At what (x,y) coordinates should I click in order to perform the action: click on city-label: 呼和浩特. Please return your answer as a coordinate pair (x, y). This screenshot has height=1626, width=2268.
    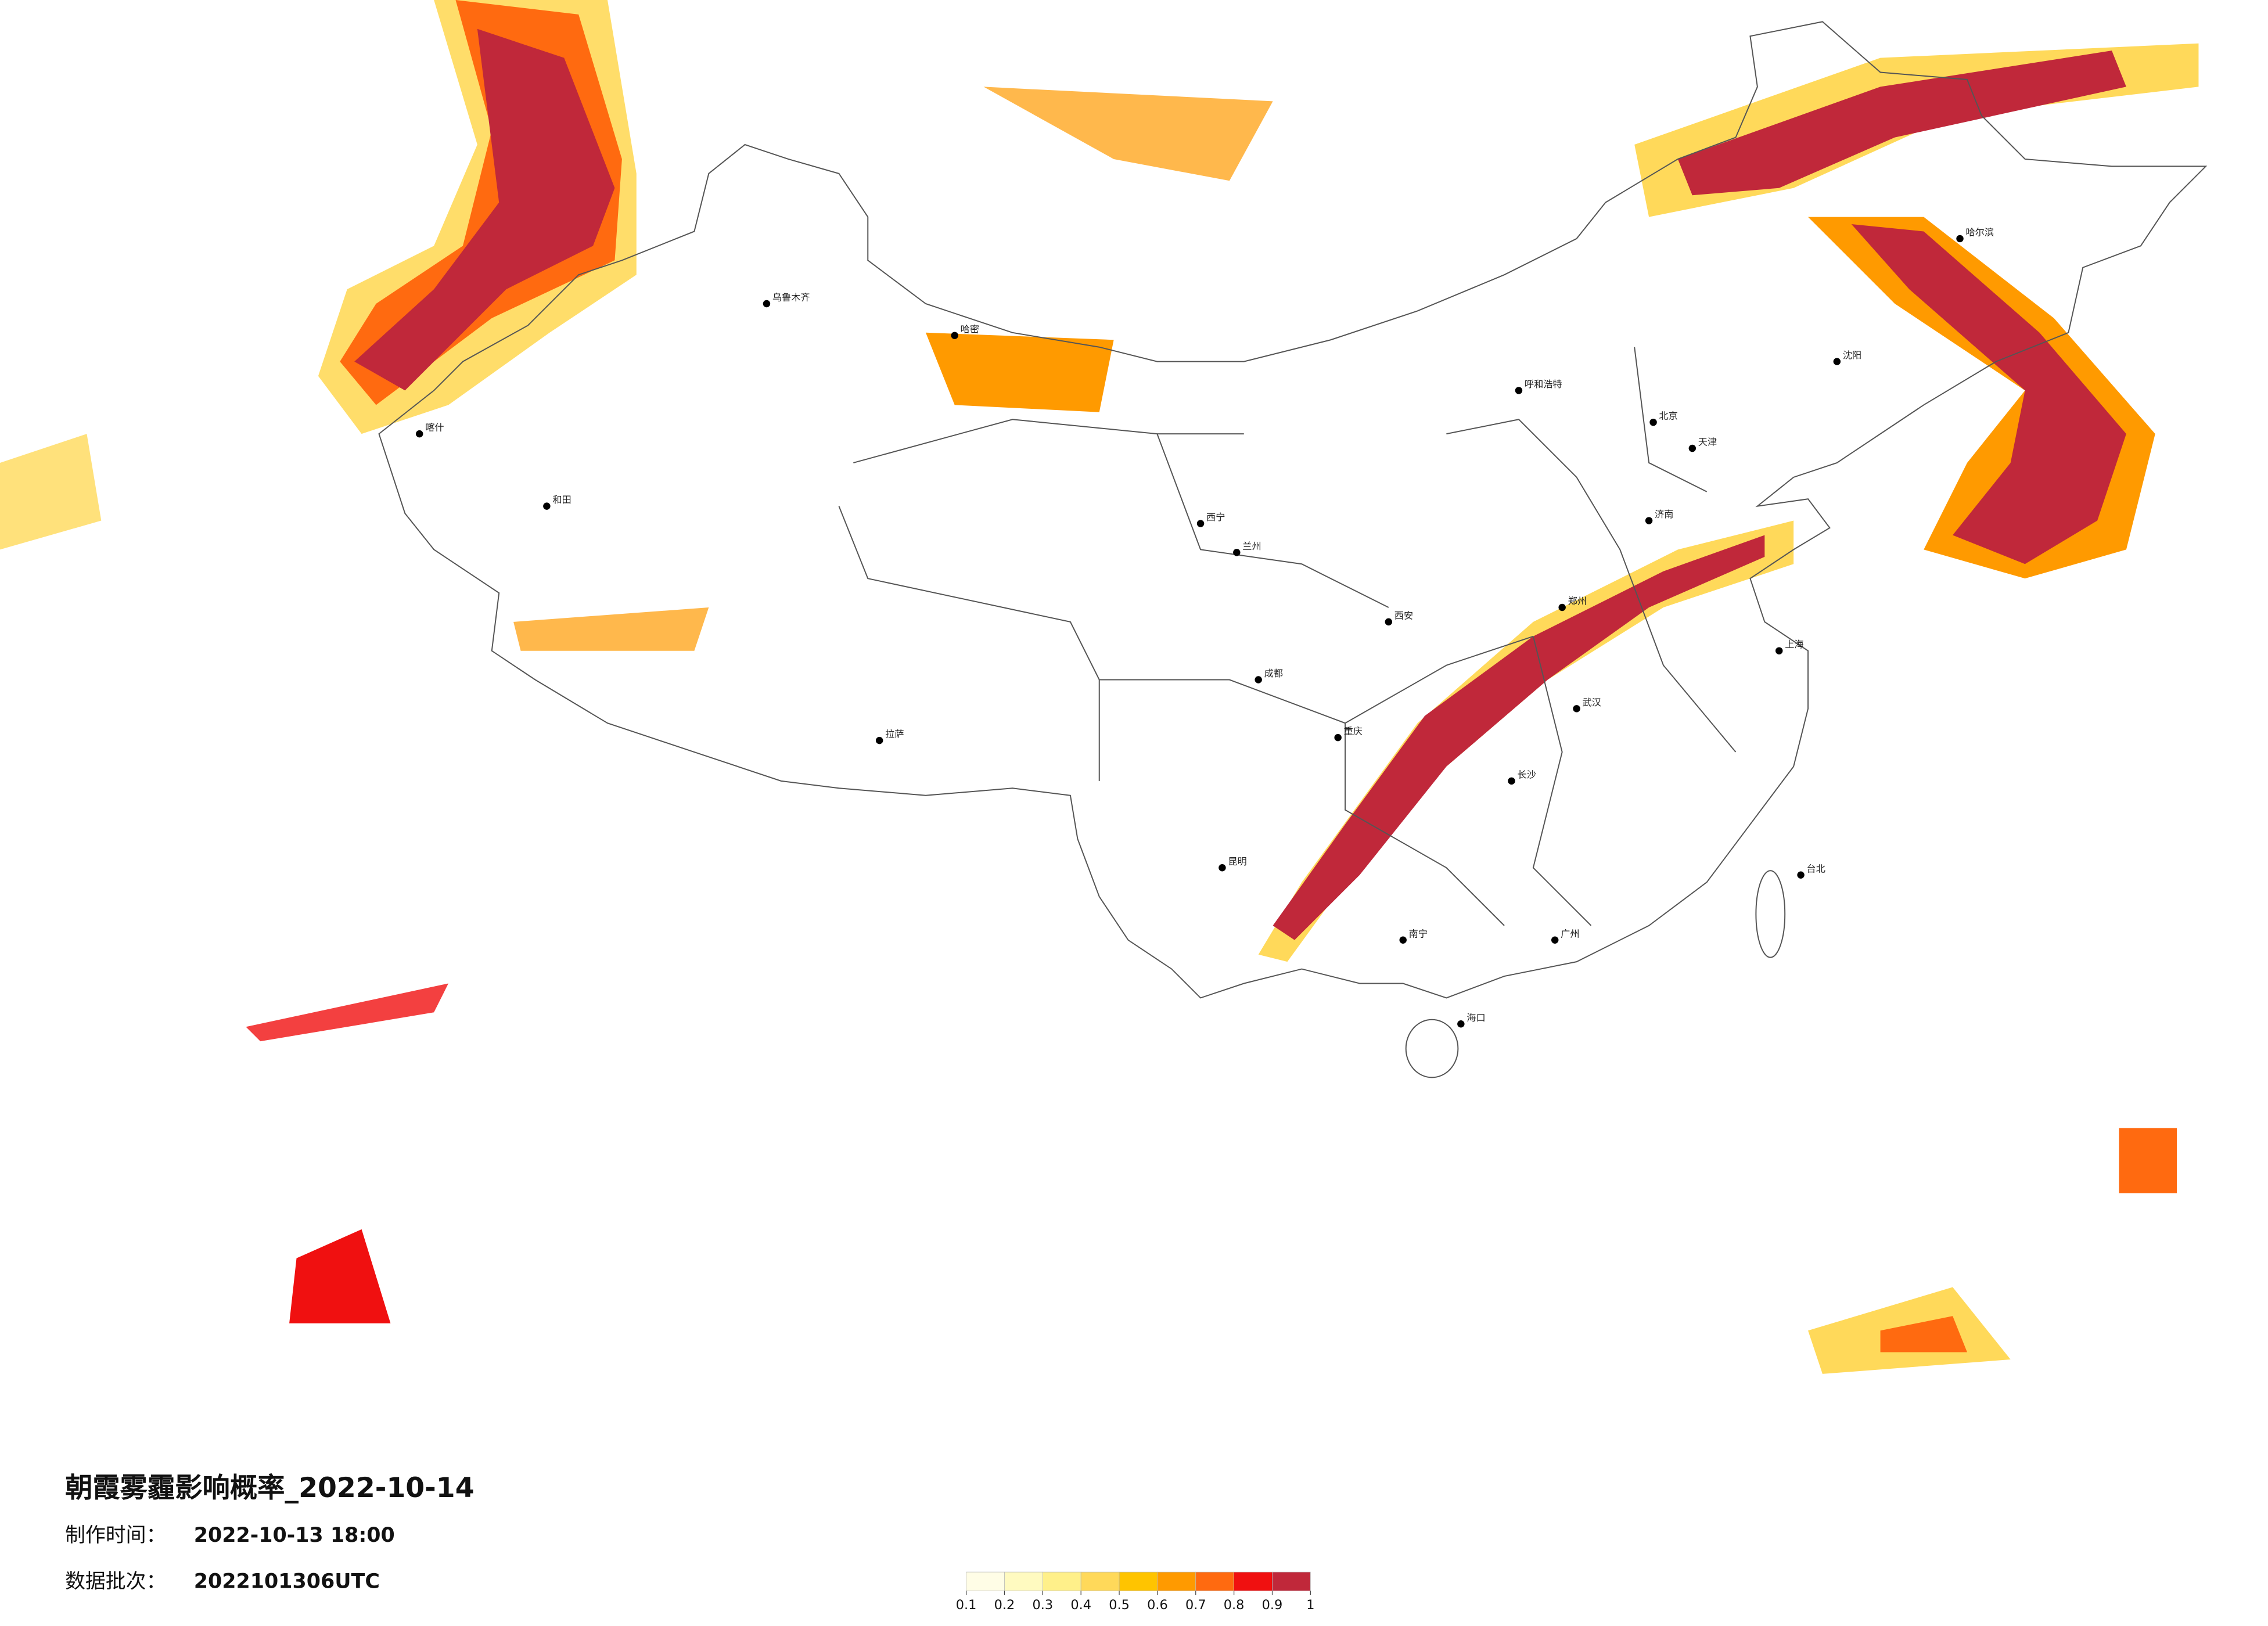
    Looking at the image, I should click on (1543, 384).